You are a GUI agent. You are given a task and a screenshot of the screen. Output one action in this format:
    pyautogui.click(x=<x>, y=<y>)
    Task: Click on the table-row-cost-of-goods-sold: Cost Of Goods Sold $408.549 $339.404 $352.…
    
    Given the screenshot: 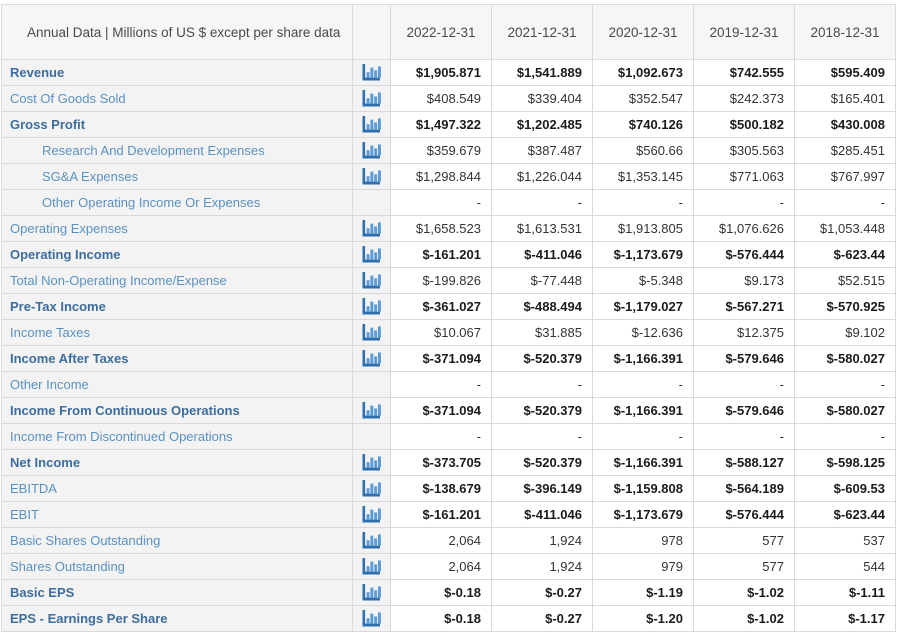 What is the action you would take?
    pyautogui.click(x=448, y=98)
    